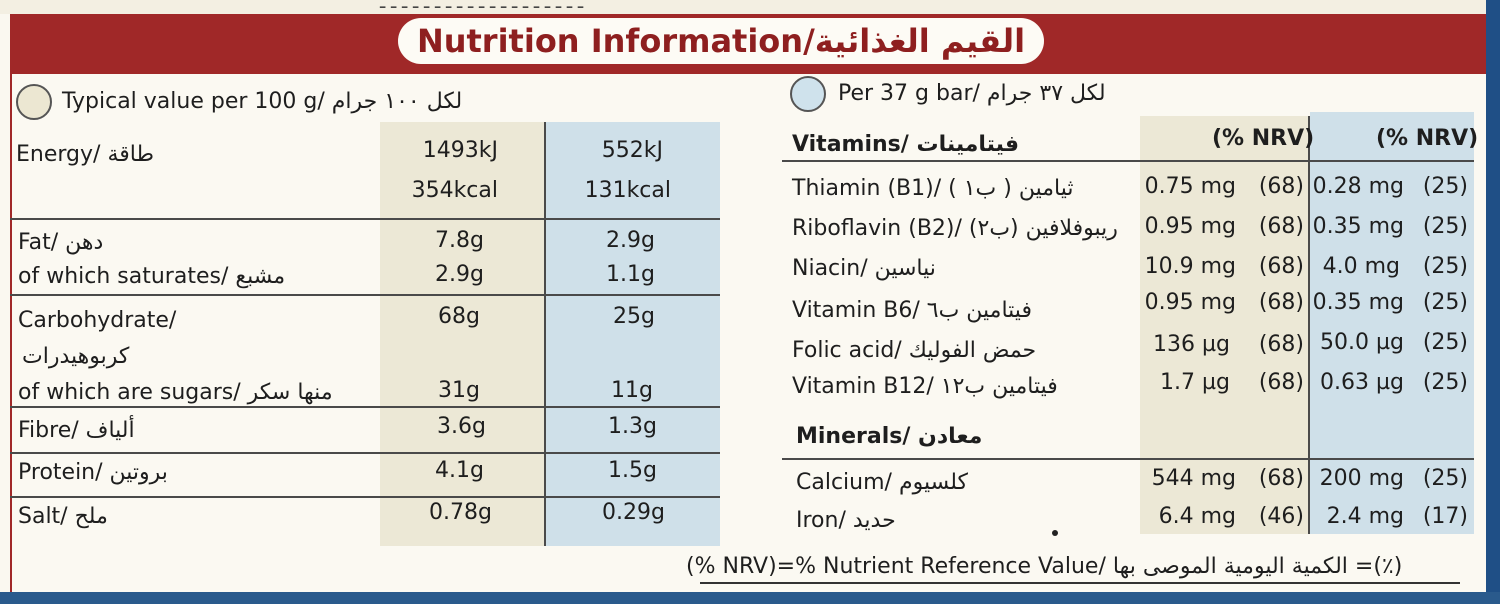 This screenshot has height=604, width=1500. Describe the element at coordinates (1358, 186) in the screenshot. I see `vitamin-value-thiamin-bar: 0.28 mg` at that location.